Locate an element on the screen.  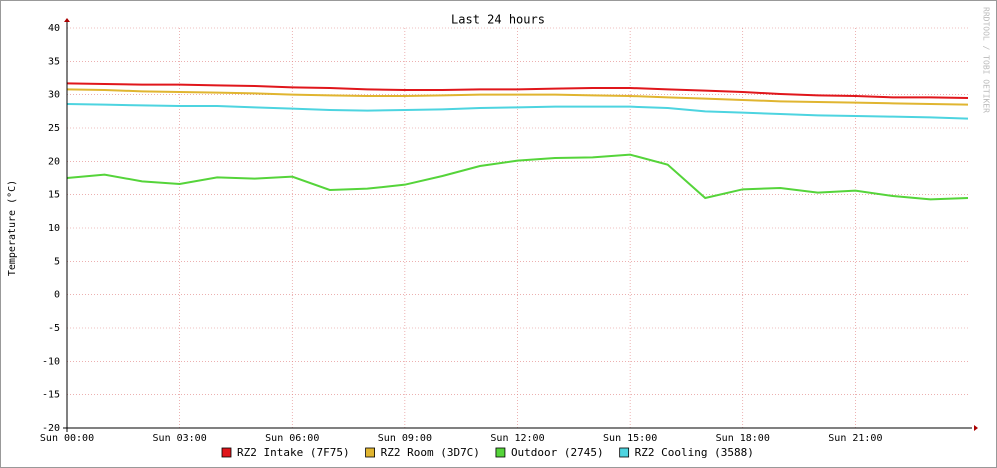
watermark: RRDTOOL / TOBI OETIKER is located at coordinates (986, 60).